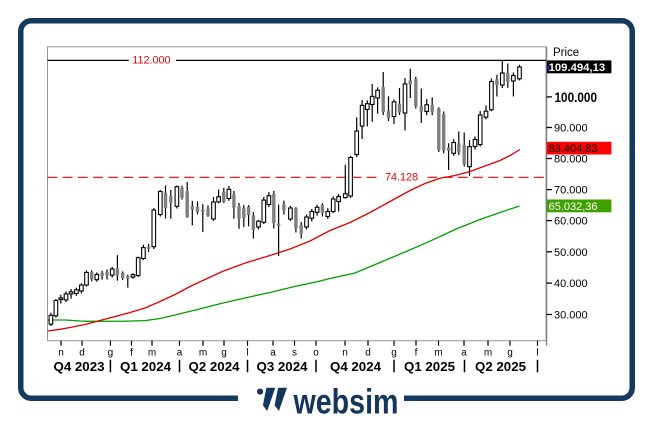 This screenshot has width=653, height=425. I want to click on svg-text: 60.000, so click(571, 222).